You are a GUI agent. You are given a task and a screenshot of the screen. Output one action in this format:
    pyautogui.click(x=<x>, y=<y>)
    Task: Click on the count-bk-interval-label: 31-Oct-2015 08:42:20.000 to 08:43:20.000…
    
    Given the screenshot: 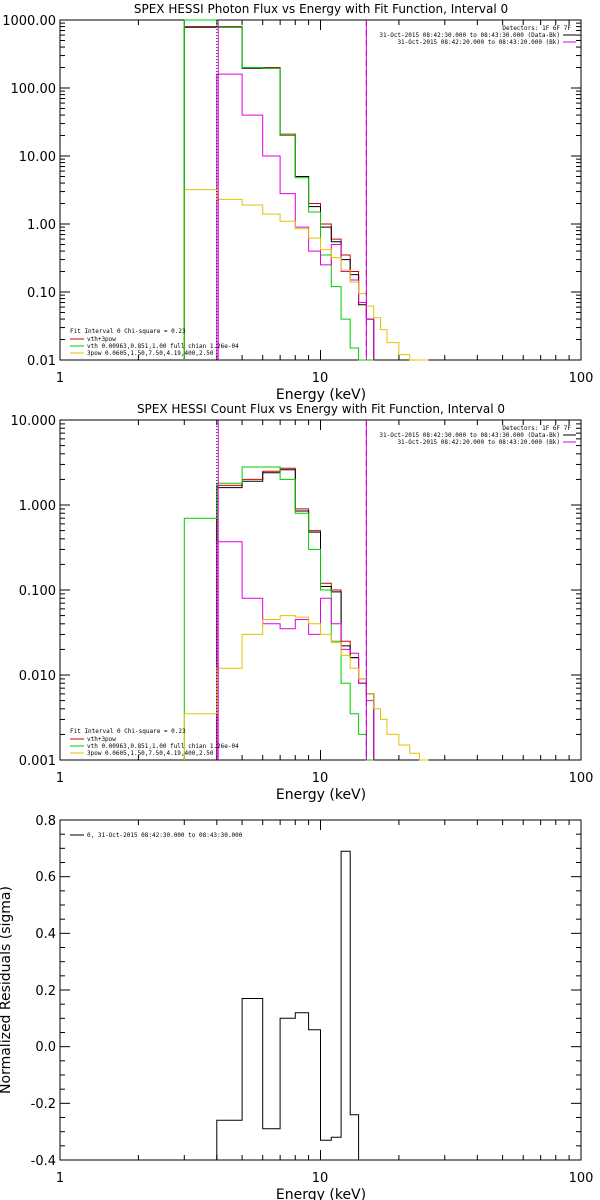 What is the action you would take?
    pyautogui.click(x=478, y=442)
    